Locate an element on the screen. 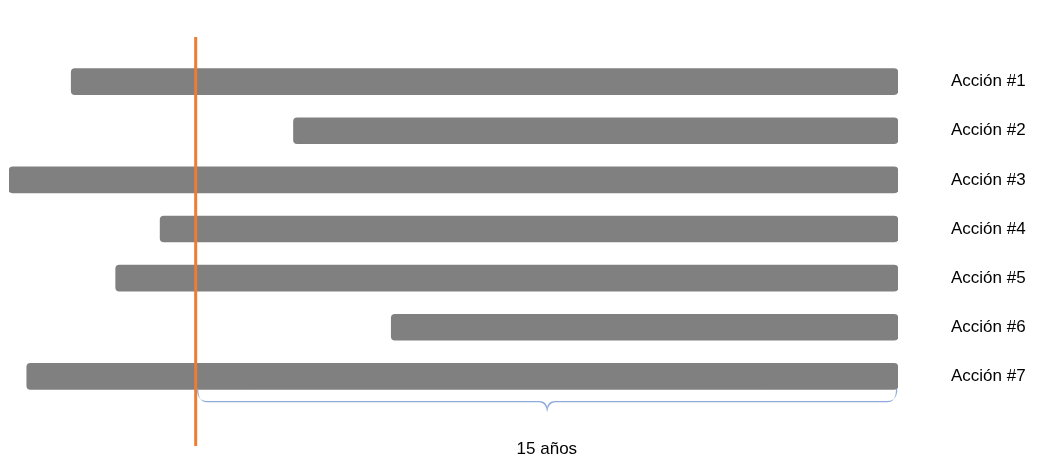 This screenshot has width=1039, height=476. y-tick-label: Acción #3 is located at coordinates (988, 179).